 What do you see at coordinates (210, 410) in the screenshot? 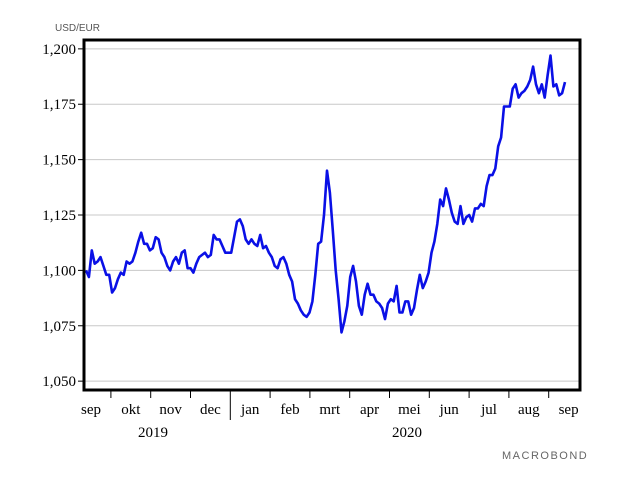
I see `x-tick-label: dec` at bounding box center [210, 410].